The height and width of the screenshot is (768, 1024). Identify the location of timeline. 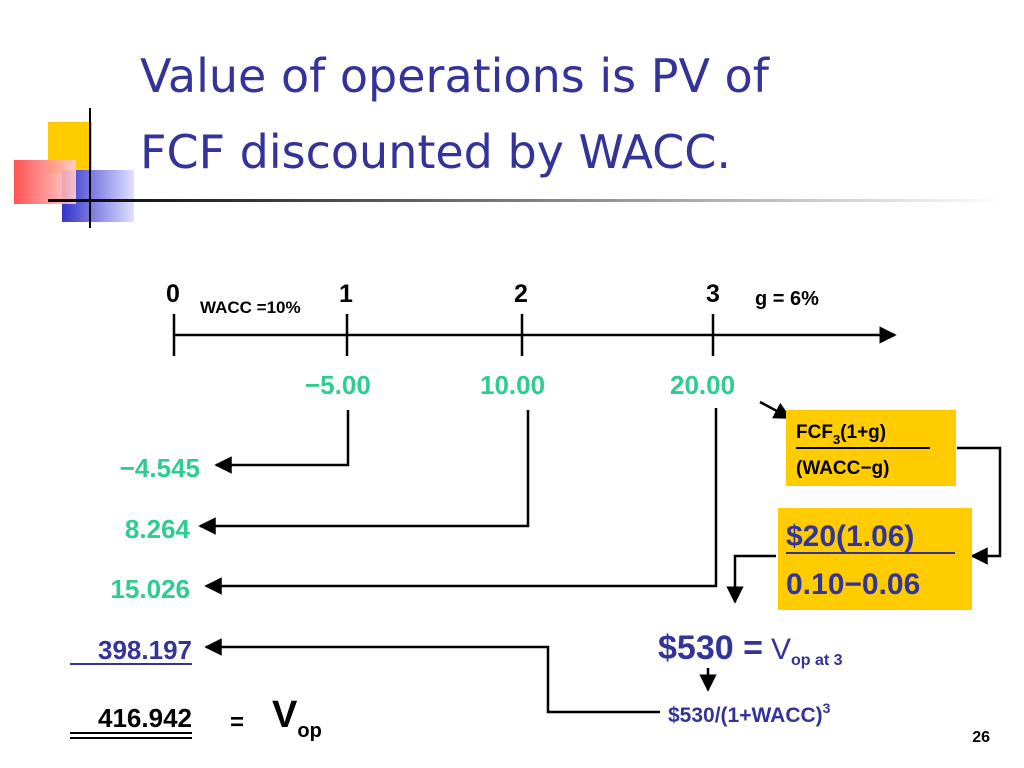
(534, 335).